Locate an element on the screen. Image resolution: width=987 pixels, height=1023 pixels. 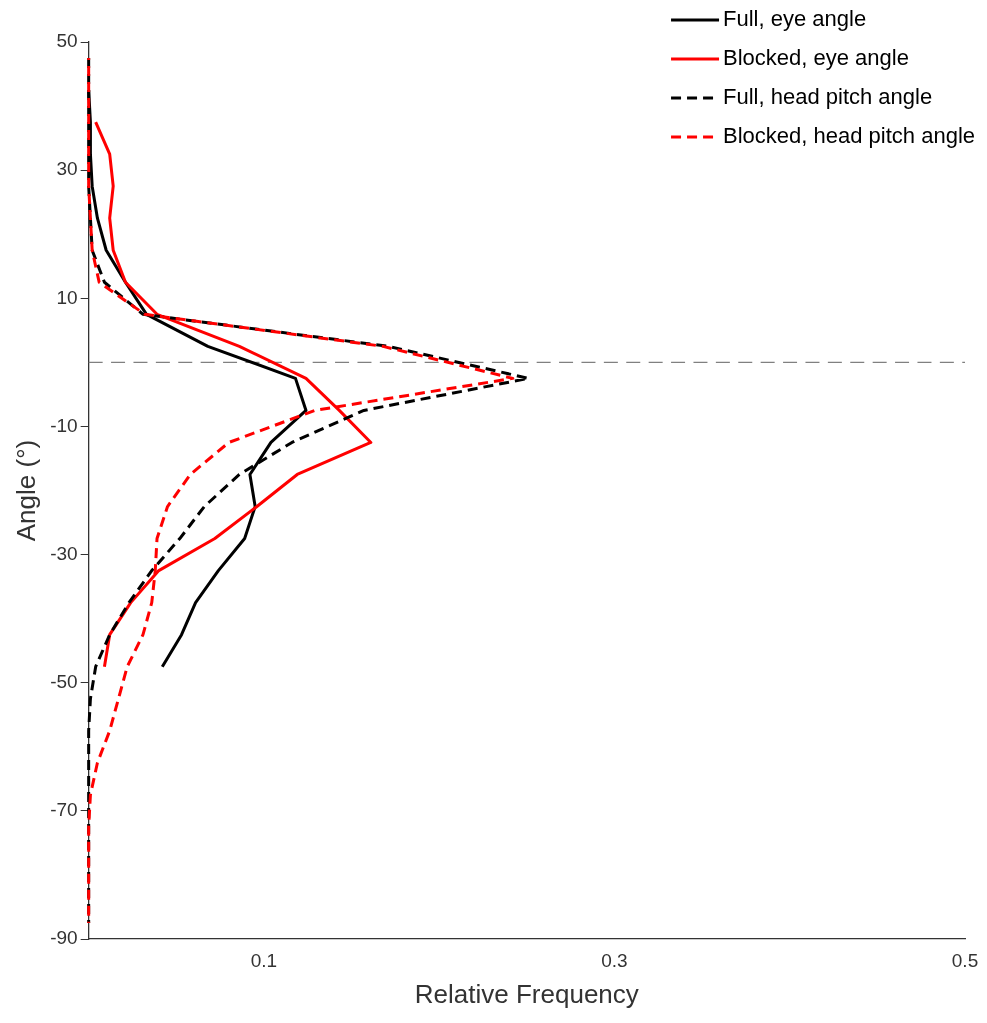
y-tick-label: -90 is located at coordinates (64, 938).